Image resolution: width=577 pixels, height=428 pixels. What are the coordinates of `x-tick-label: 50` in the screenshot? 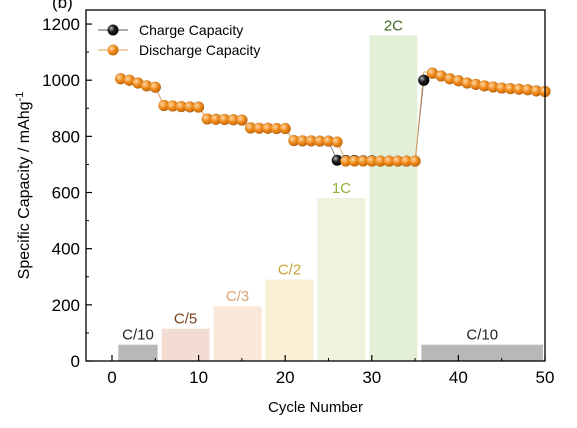 It's located at (545, 377).